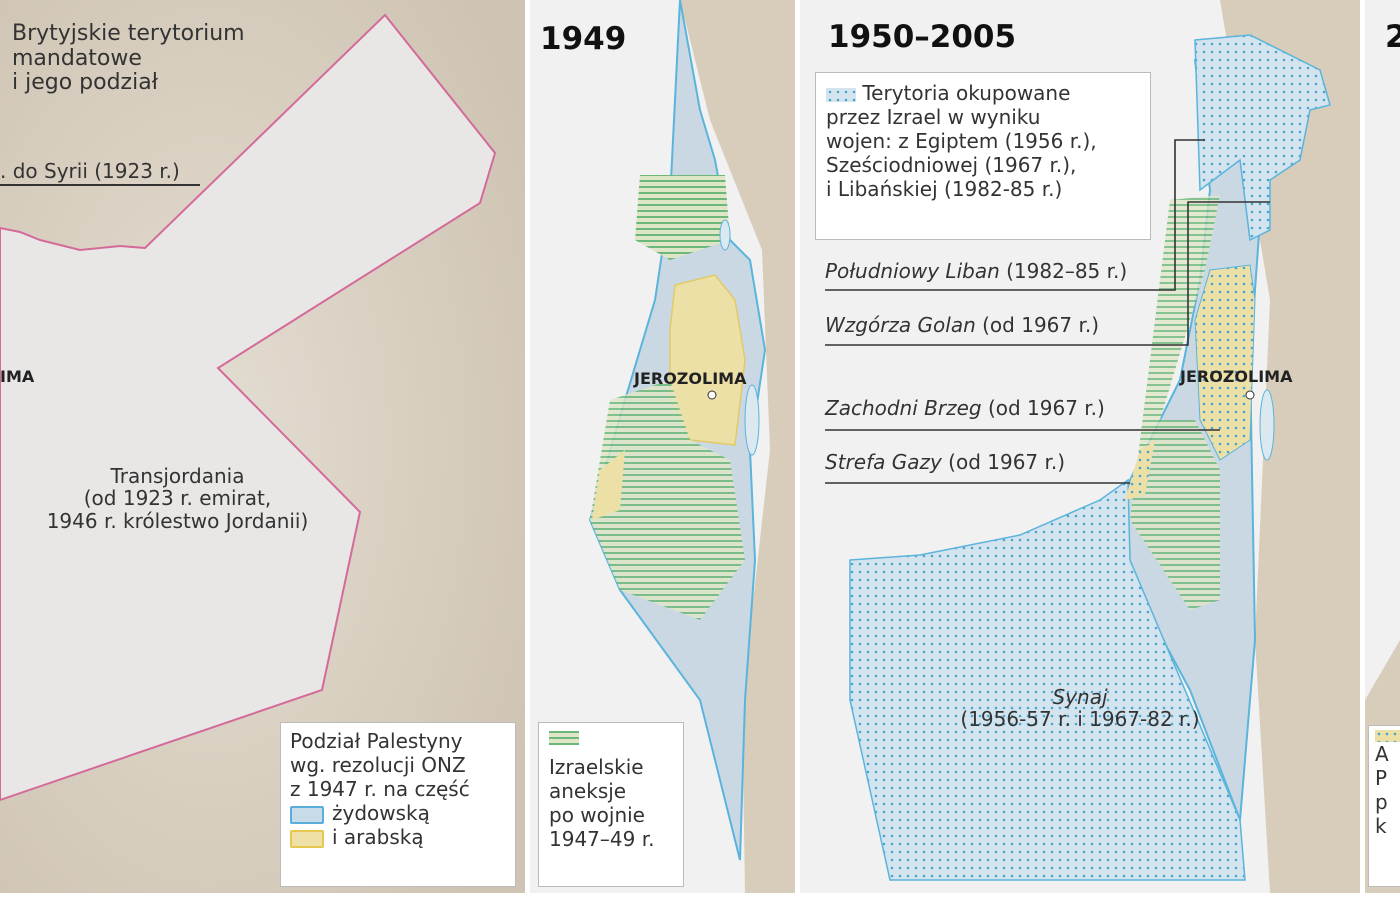 Image resolution: width=1400 pixels, height=900 pixels. What do you see at coordinates (177, 520) in the screenshot?
I see `label-line: 1946 r. królestwo Jordanii)` at bounding box center [177, 520].